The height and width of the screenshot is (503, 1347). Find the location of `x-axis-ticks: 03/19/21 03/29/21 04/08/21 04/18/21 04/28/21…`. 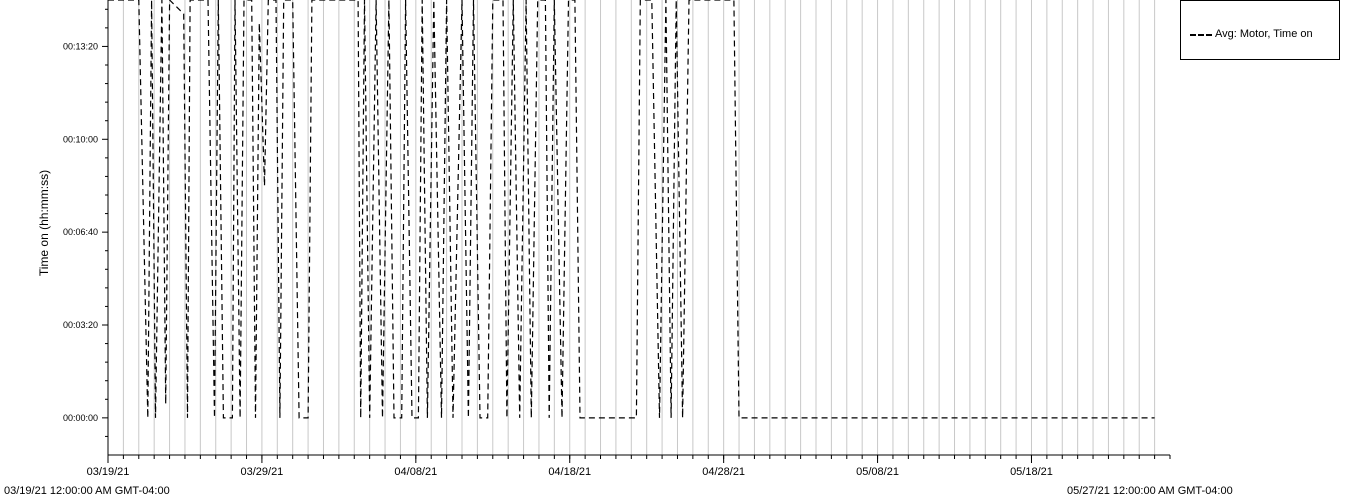

x-axis-ticks: 03/19/21 03/29/21 04/08/21 04/18/21 04/28/21… is located at coordinates (629, 466).